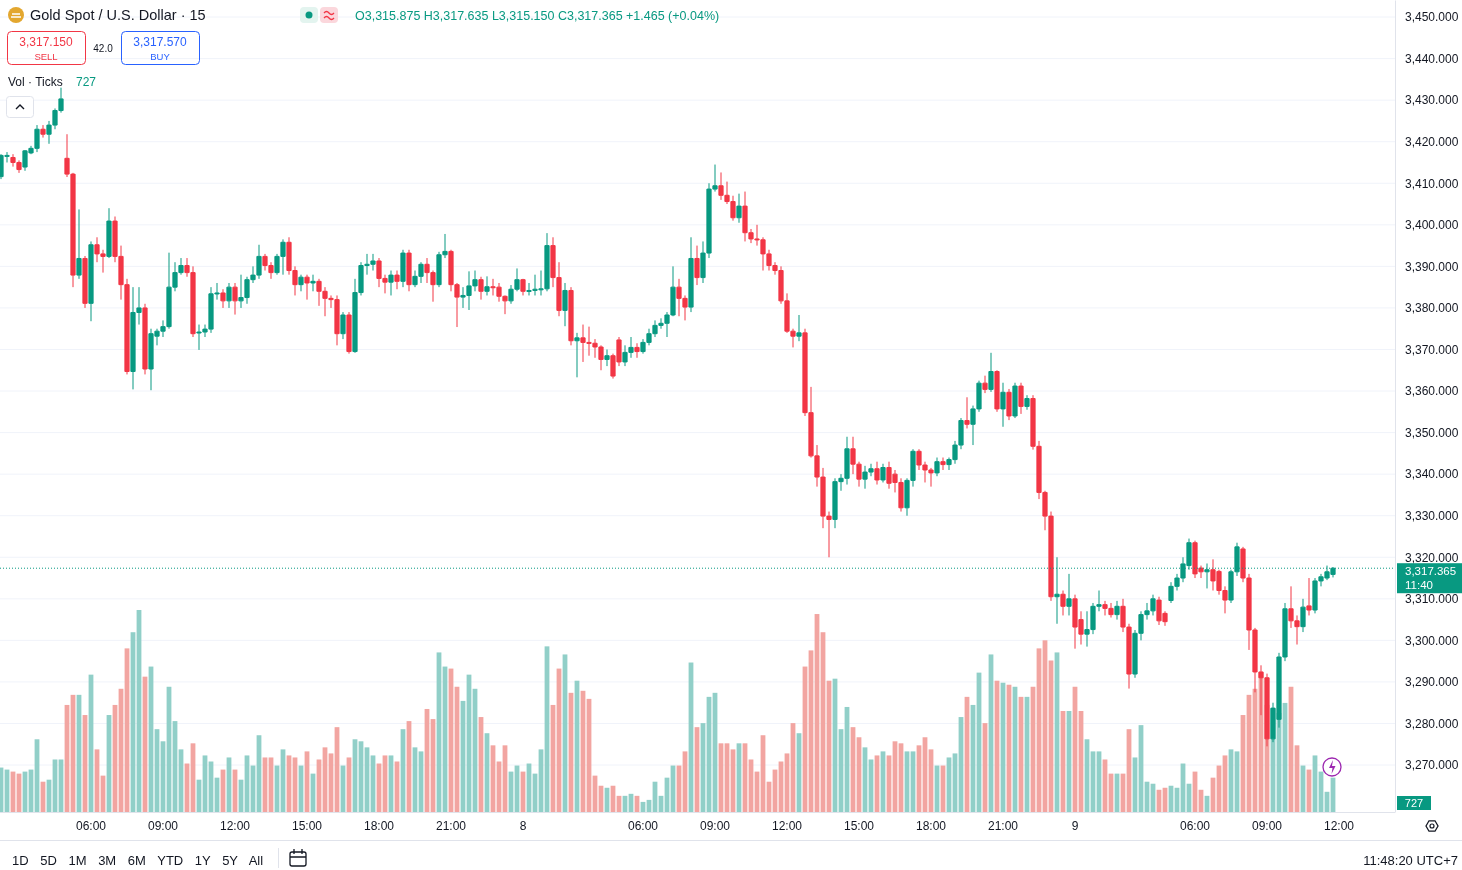 The height and width of the screenshot is (870, 1462). What do you see at coordinates (1419, 585) in the screenshot?
I see `text: 11:40` at bounding box center [1419, 585].